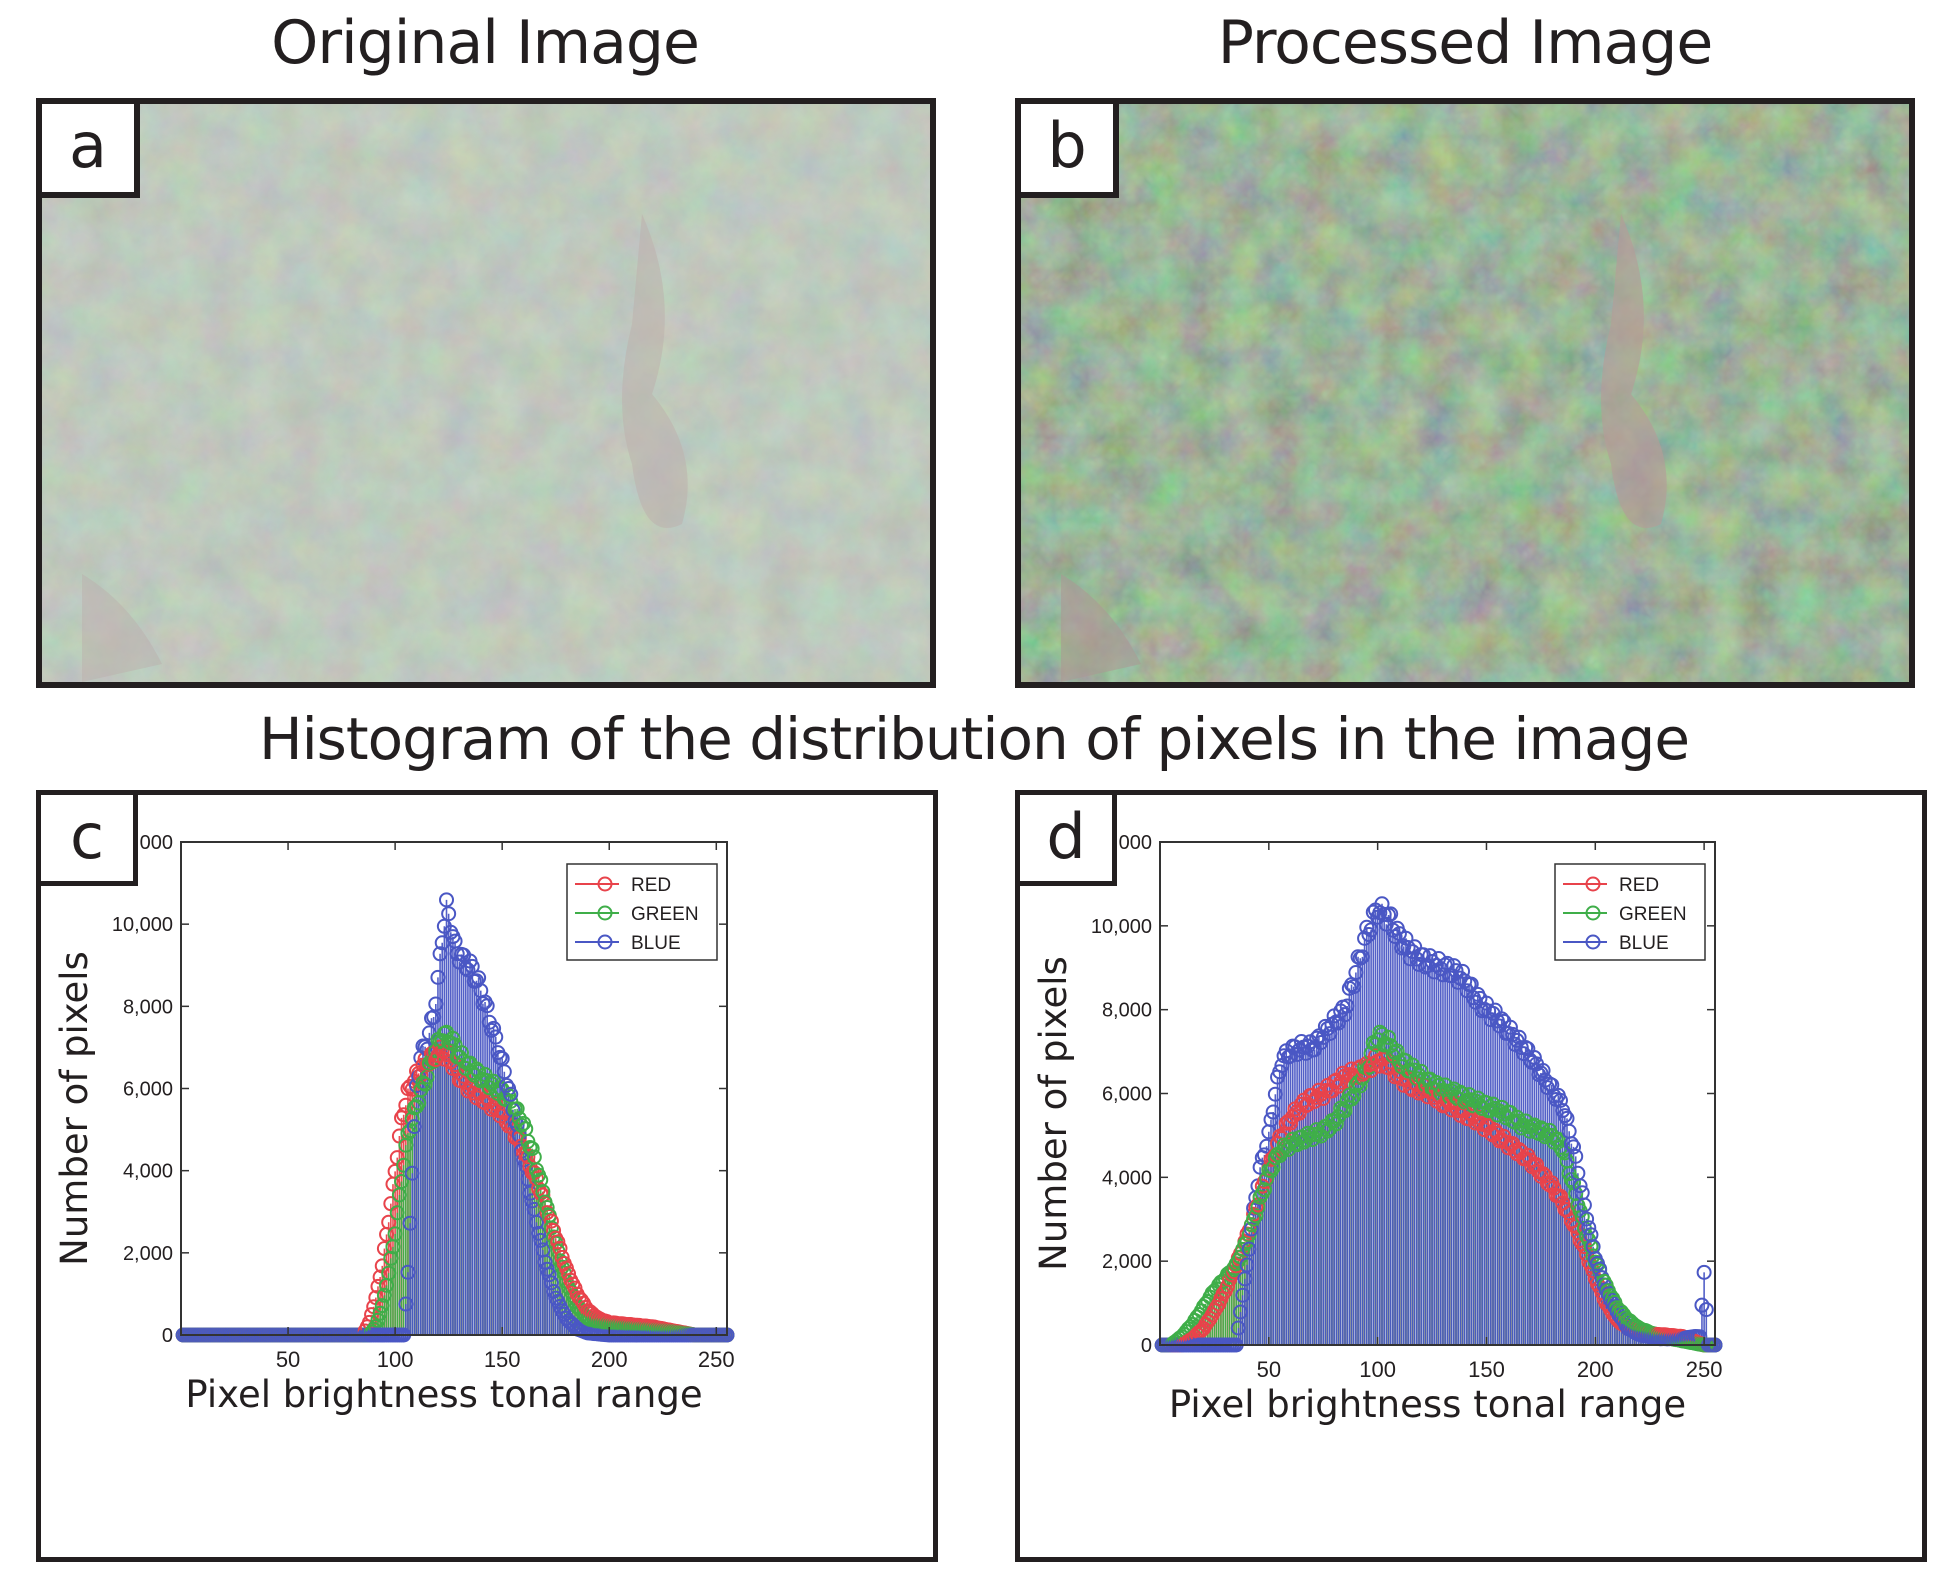 Image resolution: width=1948 pixels, height=1574 pixels. I want to click on x-axis-label: Pixel brightness tonal range, so click(443, 1394).